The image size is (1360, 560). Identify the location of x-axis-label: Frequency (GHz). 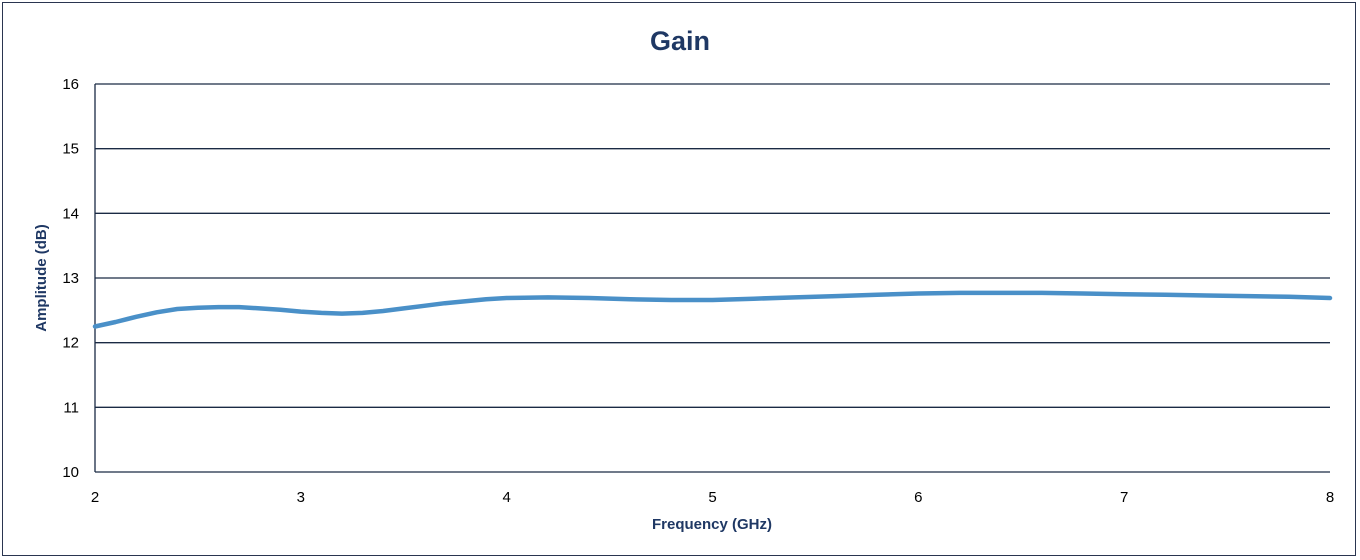
(712, 524).